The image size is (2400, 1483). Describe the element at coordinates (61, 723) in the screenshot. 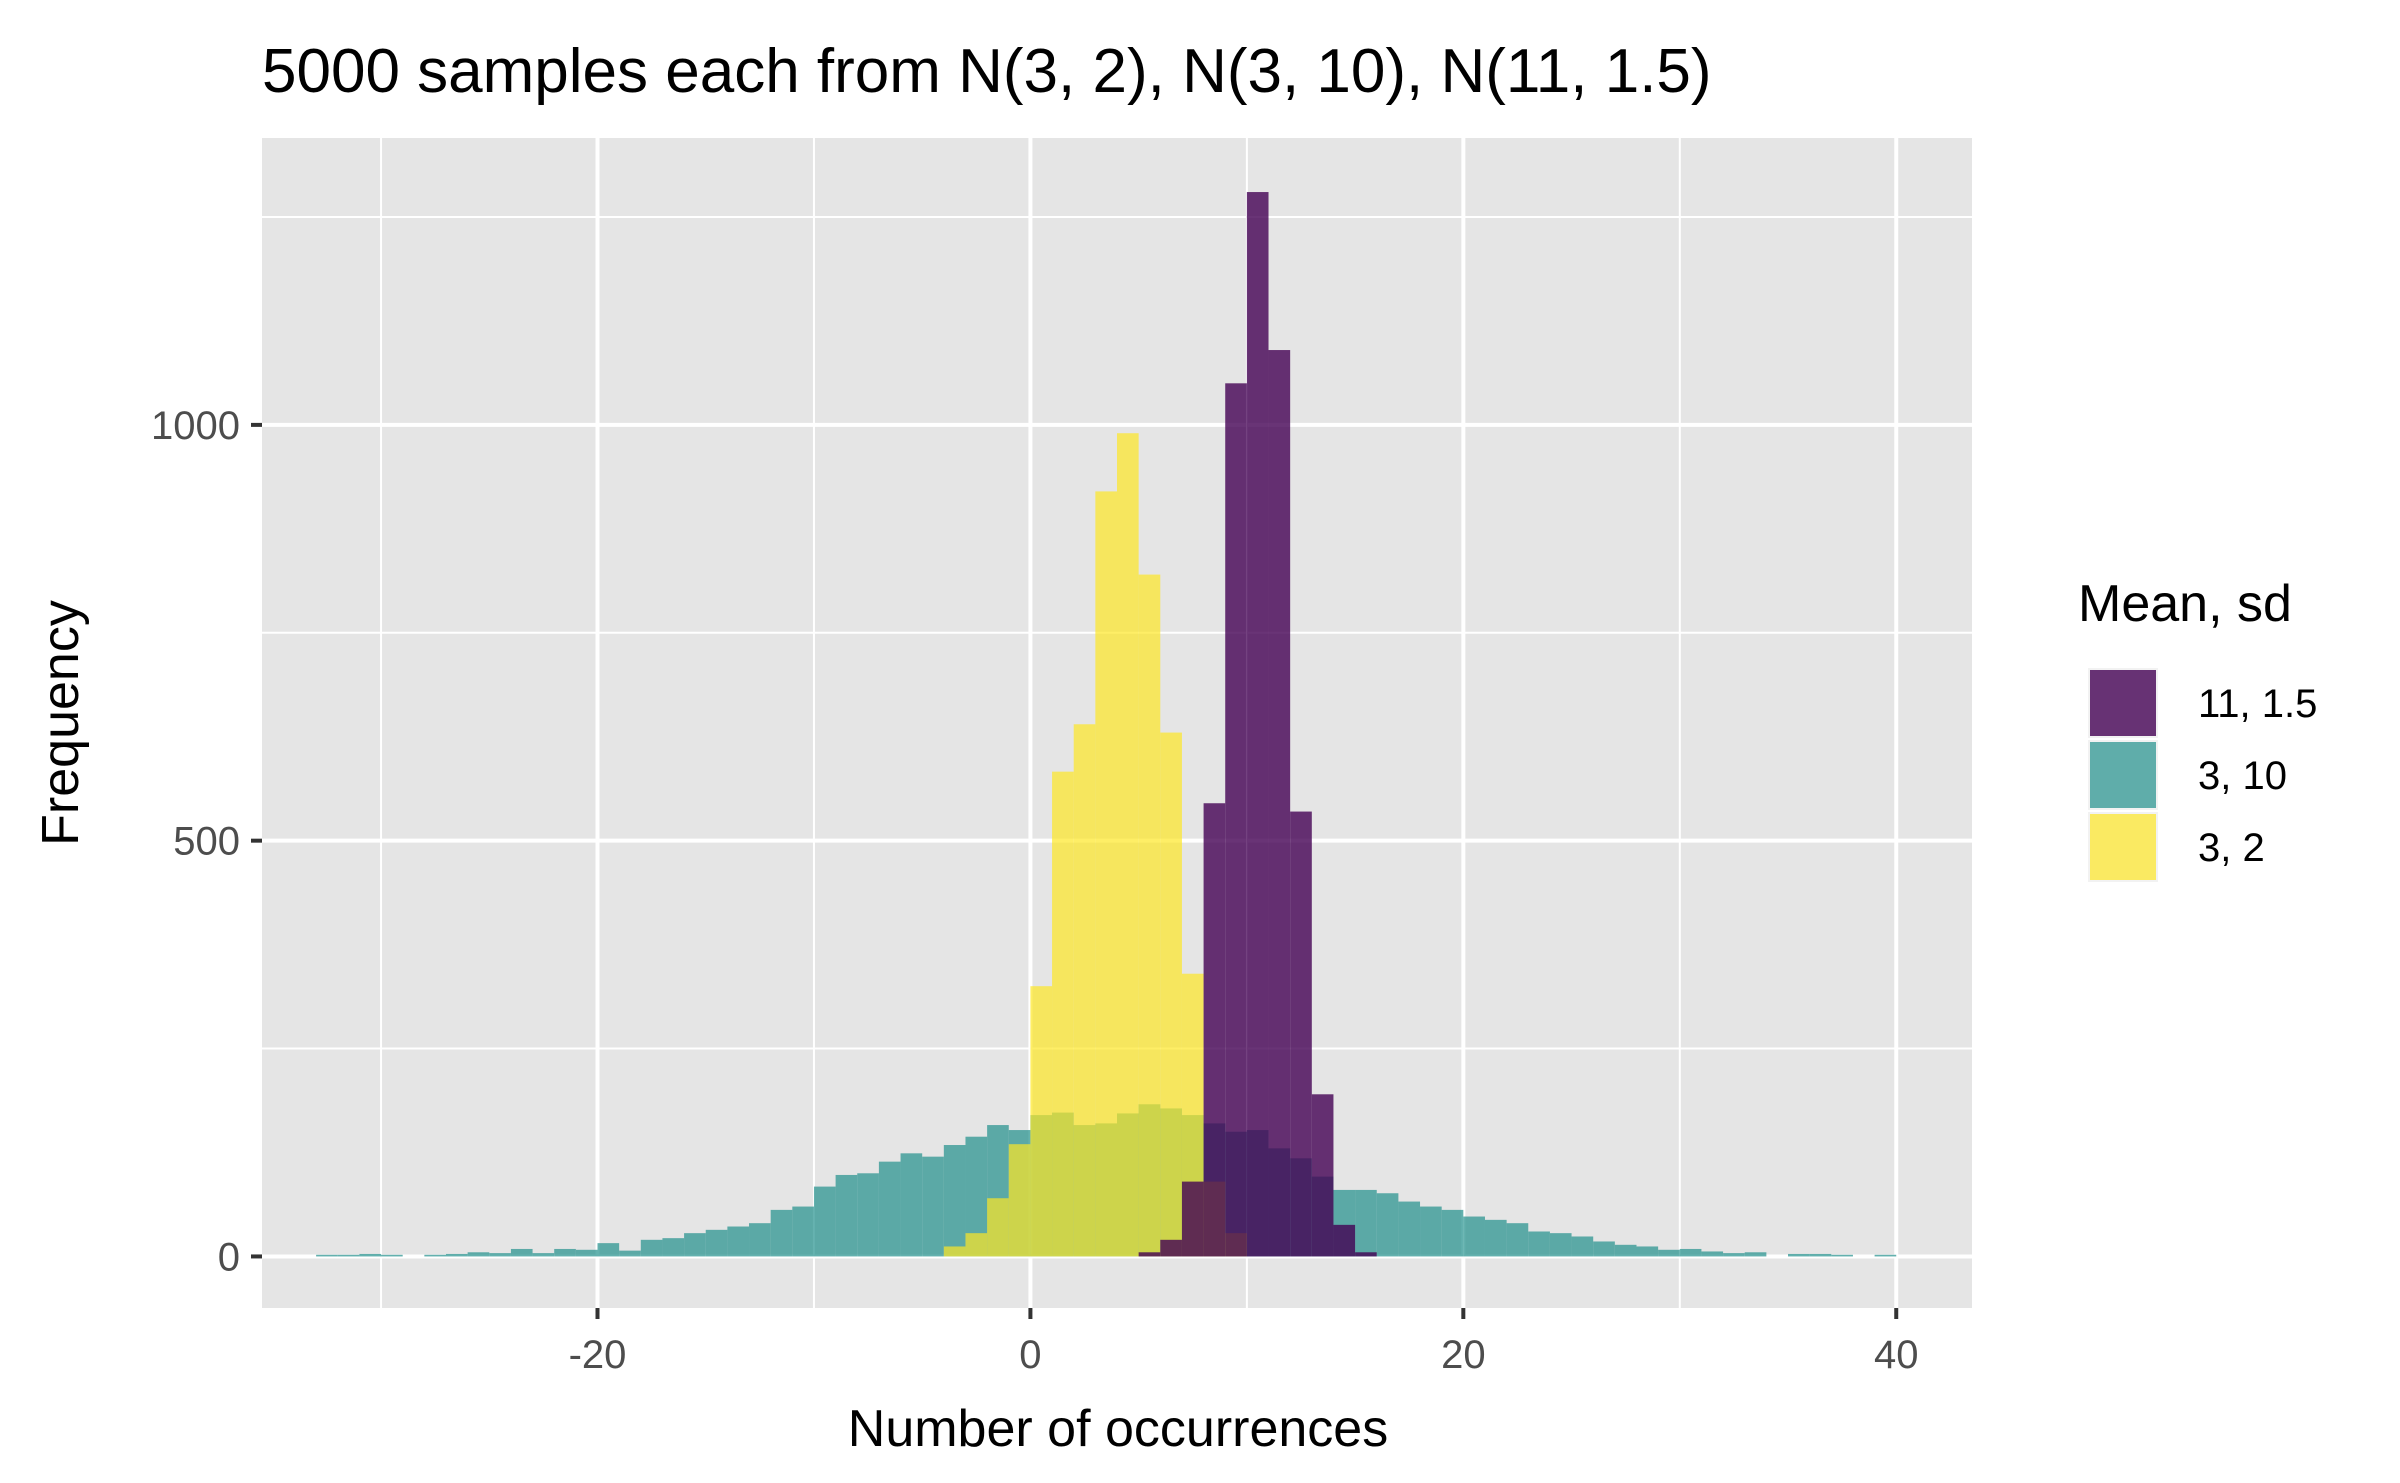

I see `y-axis-title: Frequency` at that location.